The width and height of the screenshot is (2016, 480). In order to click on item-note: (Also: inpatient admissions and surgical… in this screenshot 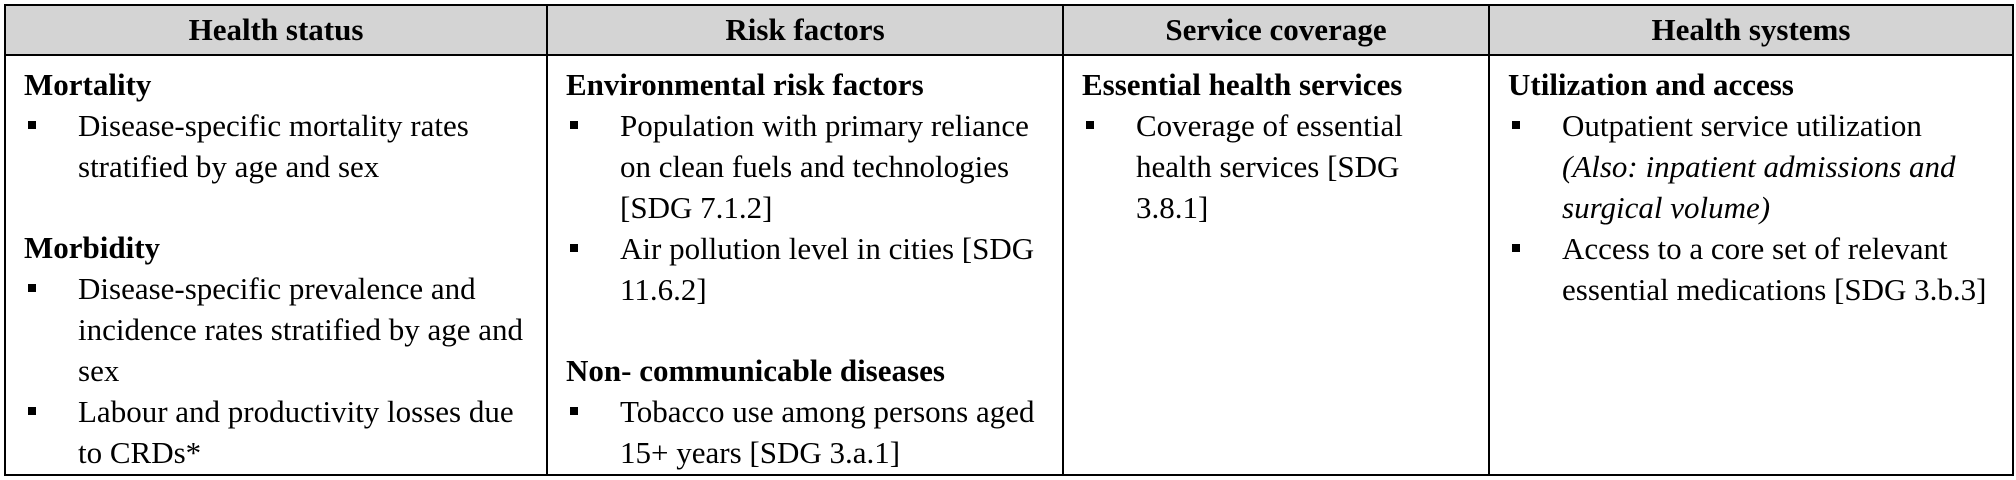, I will do `click(1759, 187)`.